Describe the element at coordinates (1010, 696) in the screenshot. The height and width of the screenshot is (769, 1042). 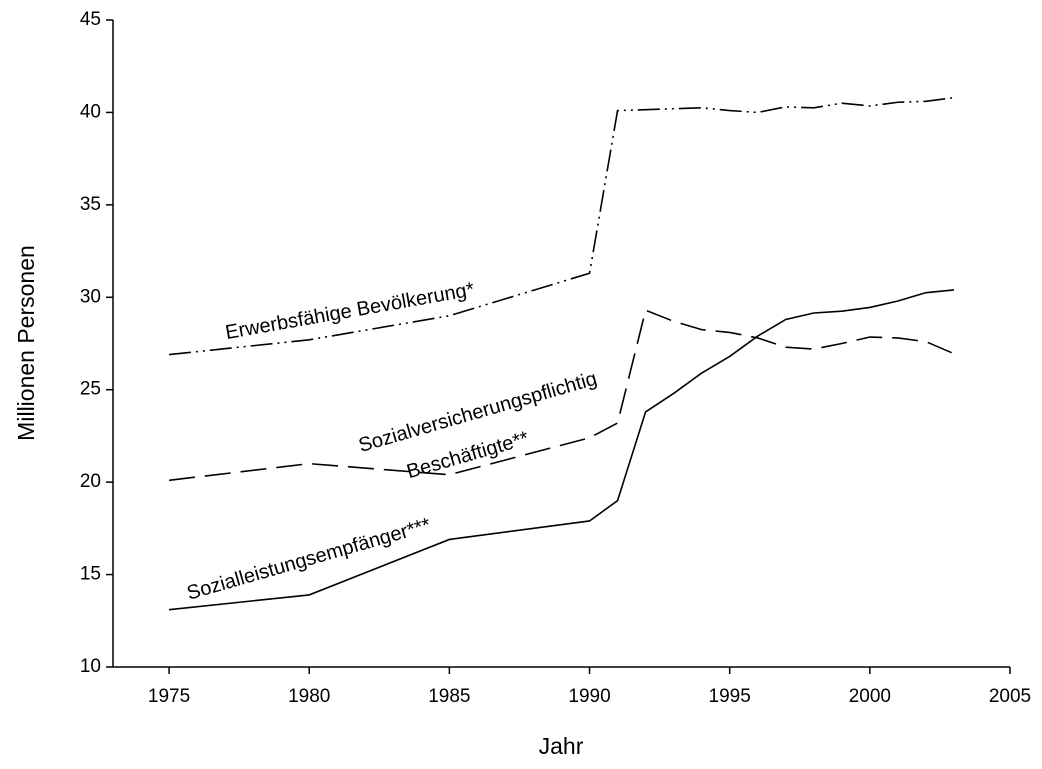
I see `x-tick-label: 2005` at that location.